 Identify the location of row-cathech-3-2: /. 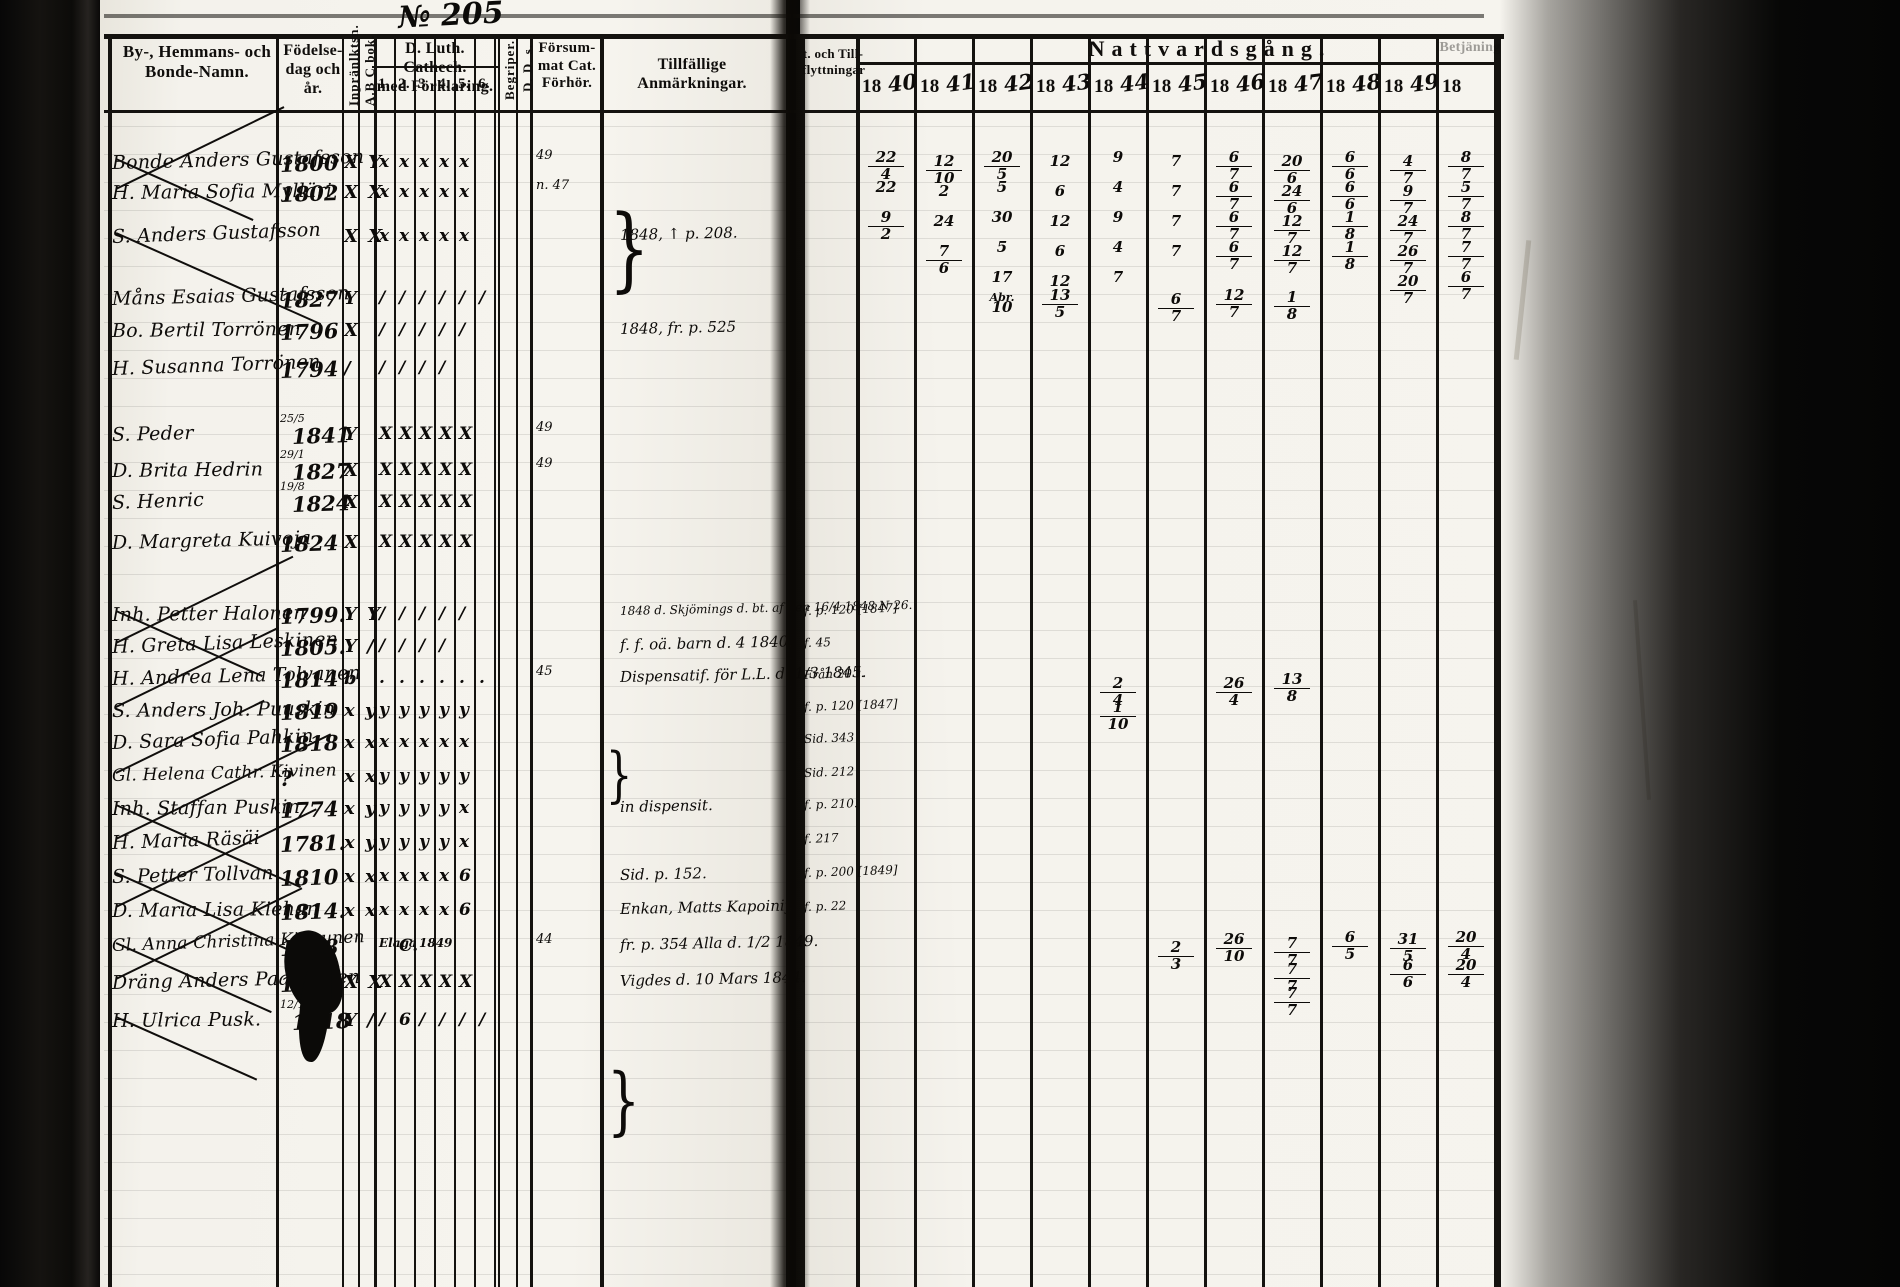
(422, 298).